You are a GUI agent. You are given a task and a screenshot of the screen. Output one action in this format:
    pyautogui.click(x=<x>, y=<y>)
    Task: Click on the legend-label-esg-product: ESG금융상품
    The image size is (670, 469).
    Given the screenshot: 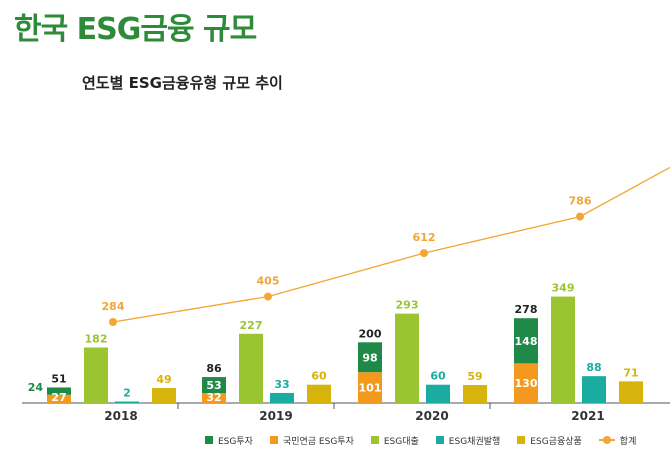 What is the action you would take?
    pyautogui.click(x=556, y=441)
    